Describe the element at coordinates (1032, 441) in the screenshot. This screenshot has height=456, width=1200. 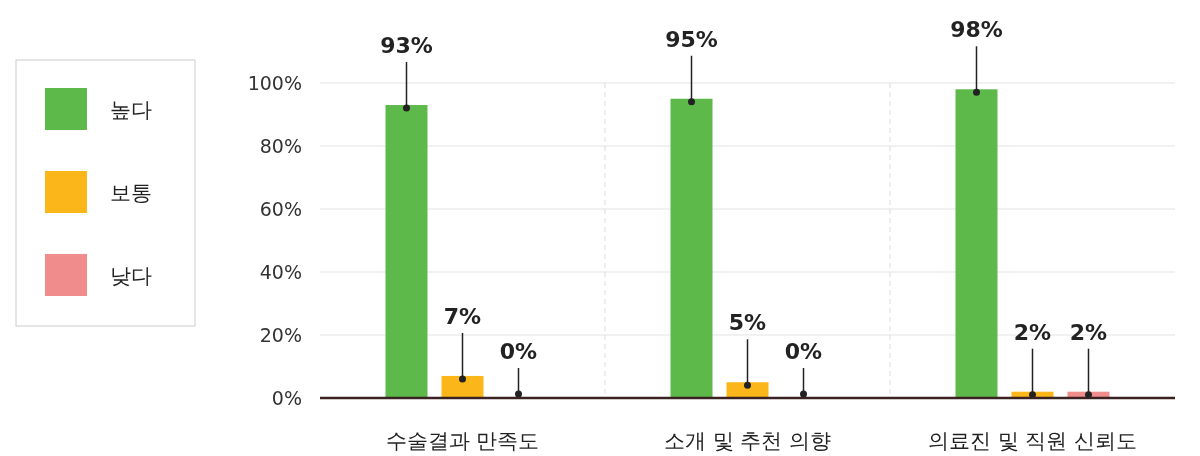
I see `x-tick-label: 의료진 및 직원 신뢰도` at that location.